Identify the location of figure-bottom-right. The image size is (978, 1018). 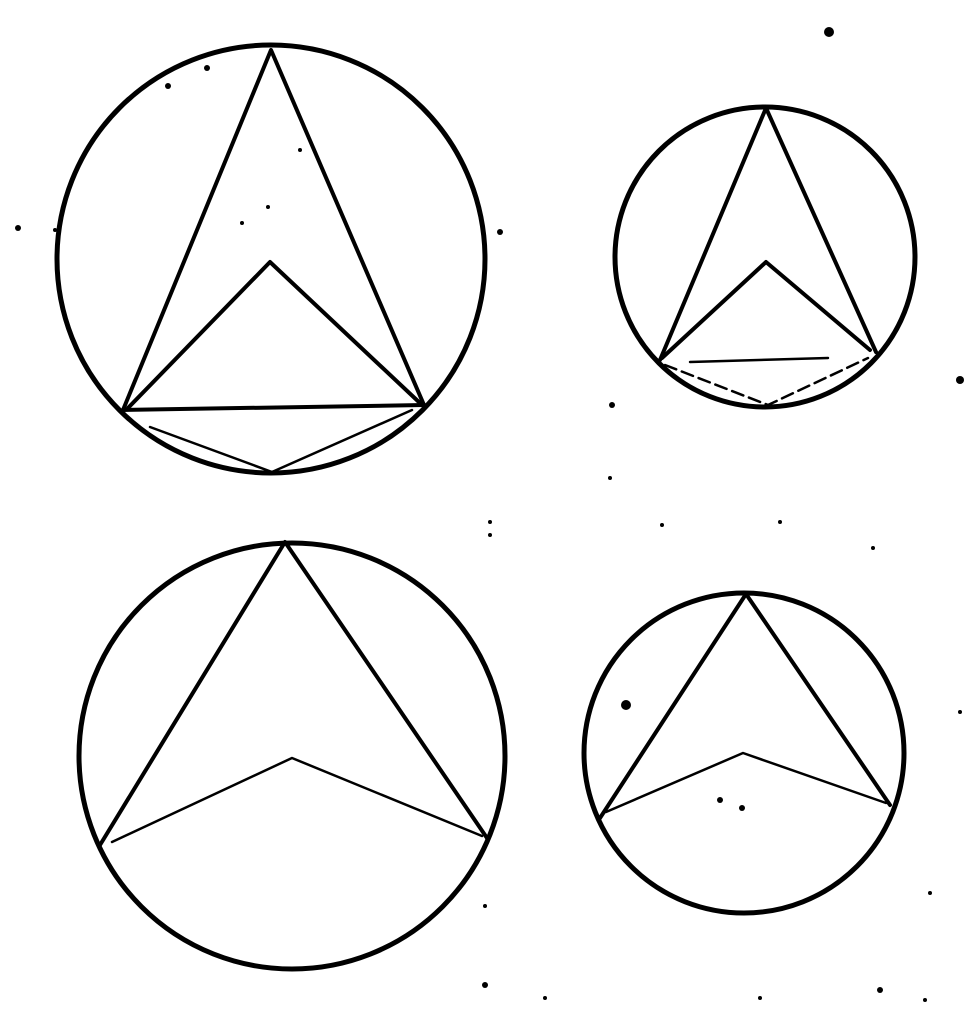
(744, 753).